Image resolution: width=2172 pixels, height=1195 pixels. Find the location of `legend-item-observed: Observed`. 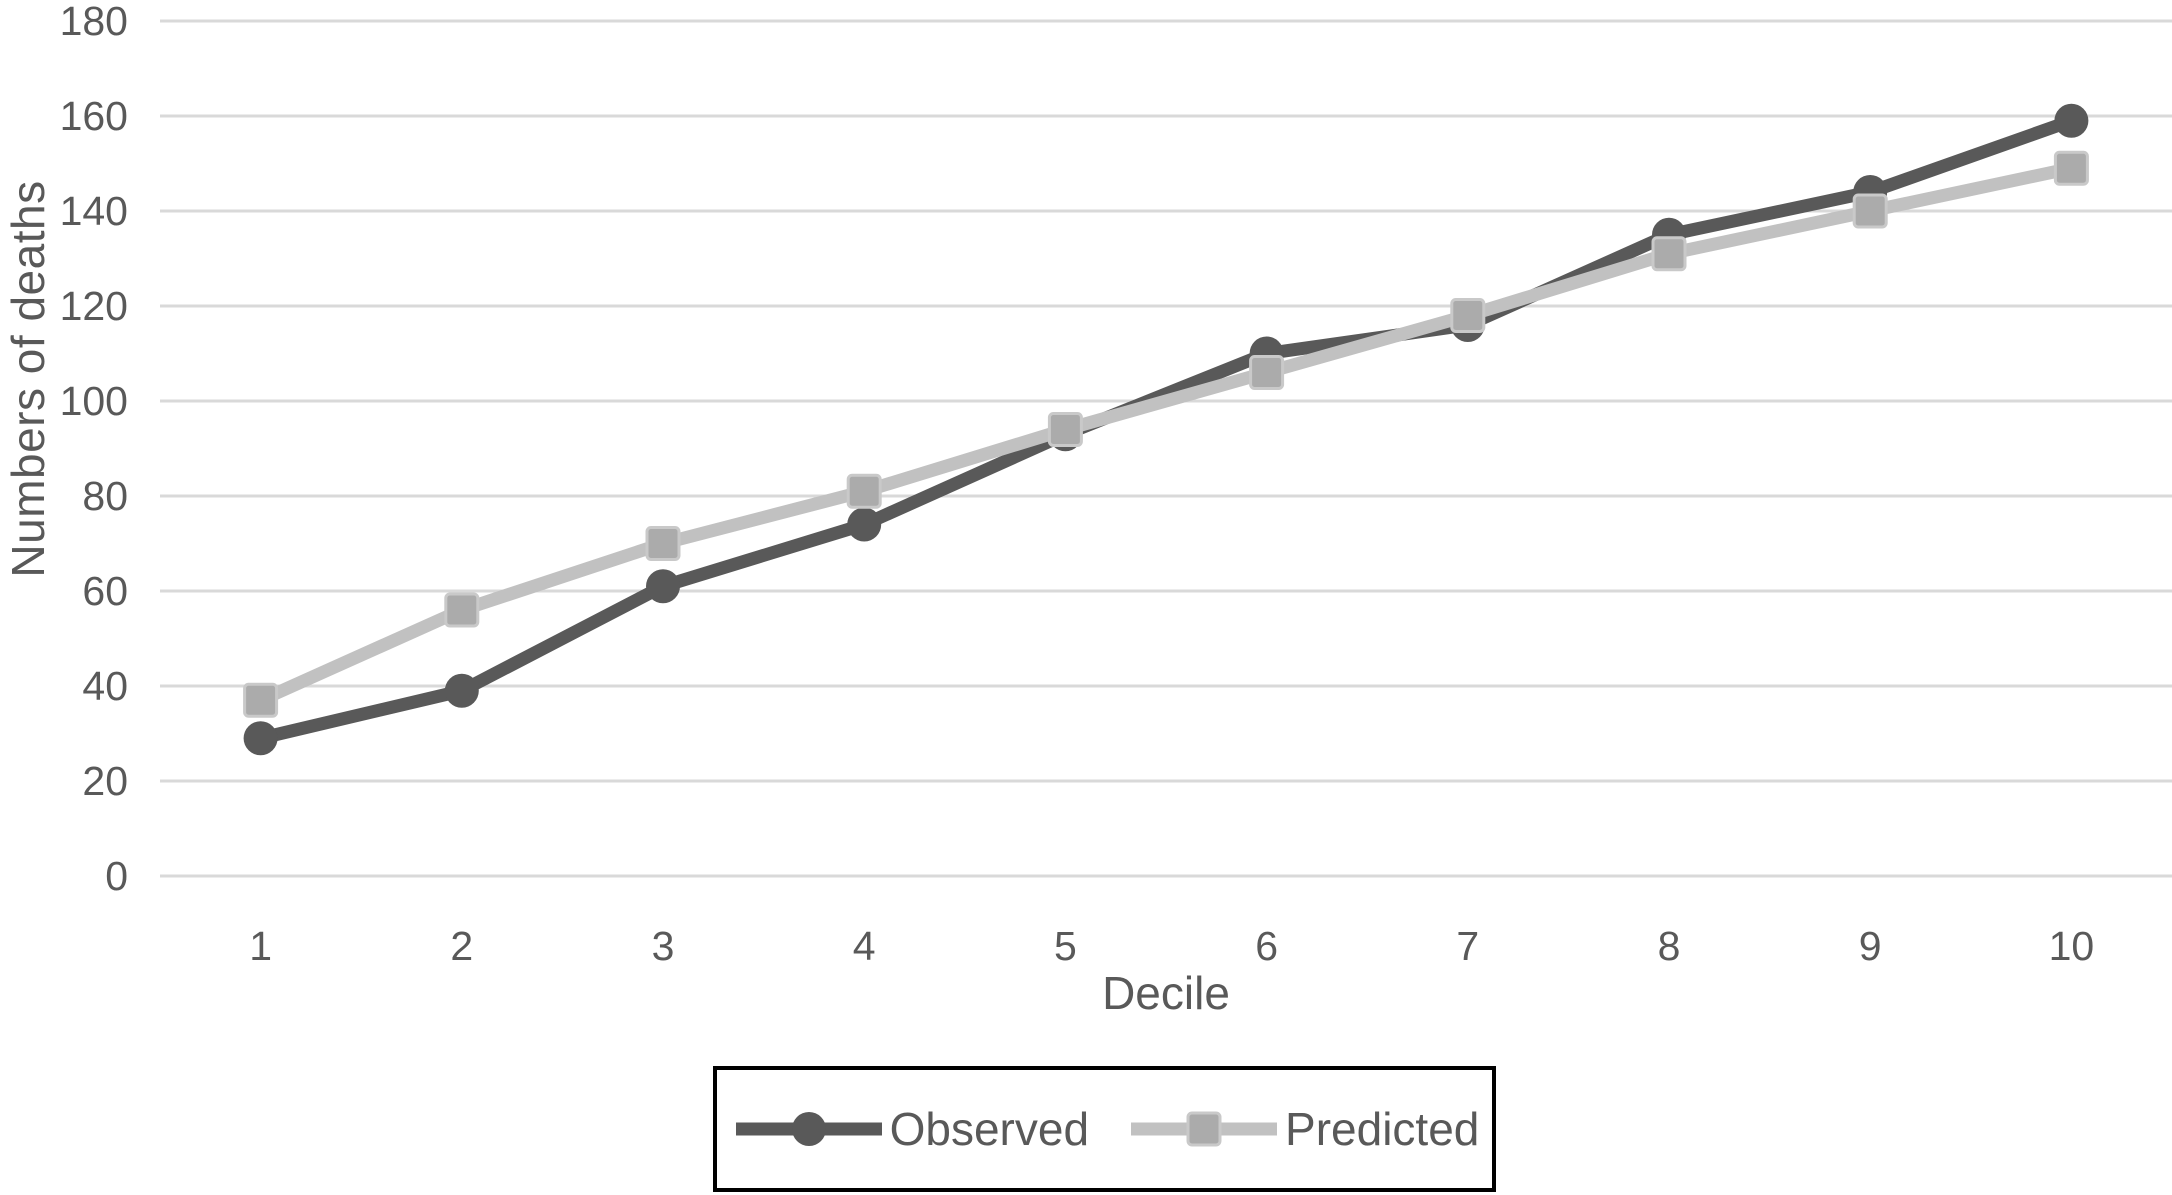

legend-item-observed: Observed is located at coordinates (909, 1129).